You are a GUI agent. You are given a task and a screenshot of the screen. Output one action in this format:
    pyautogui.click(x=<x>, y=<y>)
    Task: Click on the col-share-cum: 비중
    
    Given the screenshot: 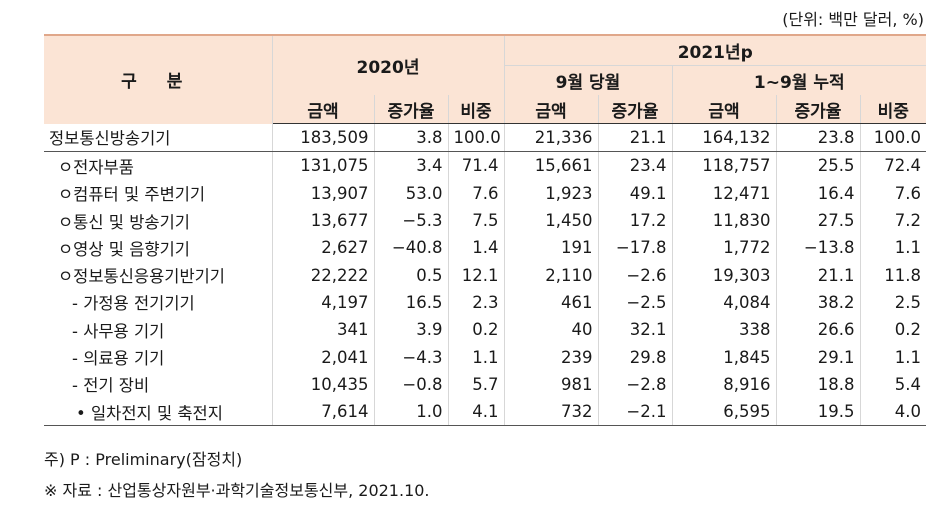 What is the action you would take?
    pyautogui.click(x=892, y=109)
    